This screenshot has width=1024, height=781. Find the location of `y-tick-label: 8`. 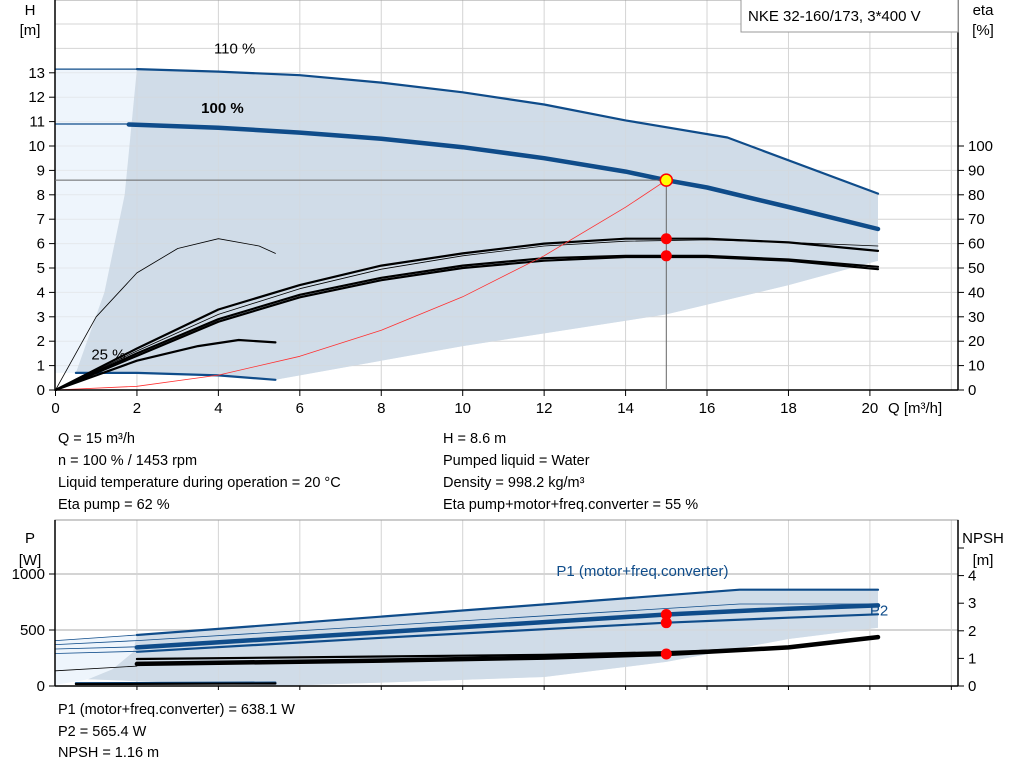

y-tick-label: 8 is located at coordinates (41, 195).